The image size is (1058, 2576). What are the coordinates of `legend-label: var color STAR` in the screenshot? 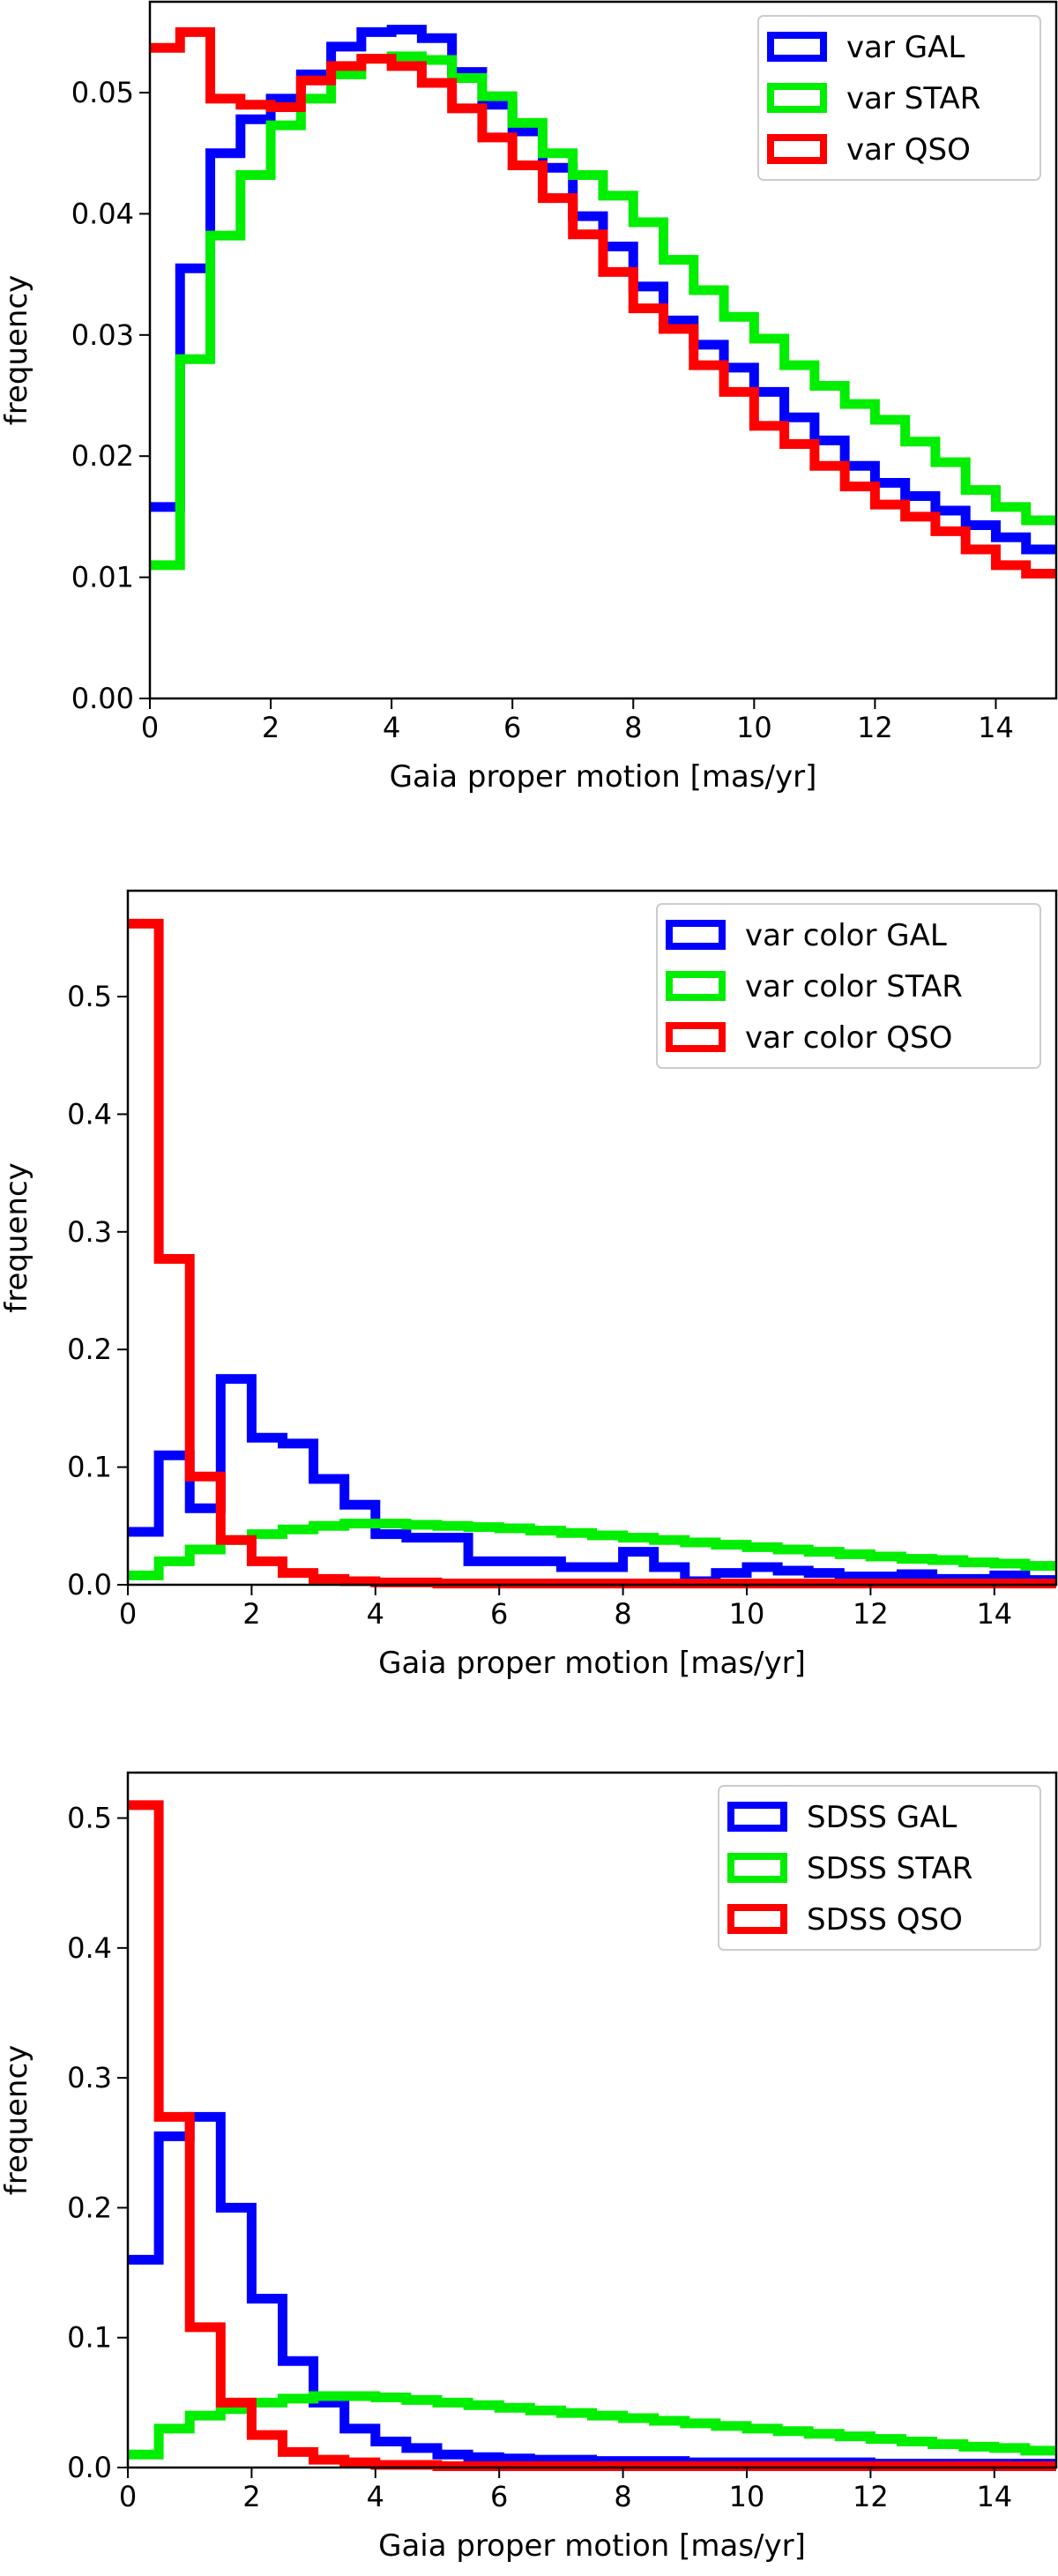 It's located at (854, 986).